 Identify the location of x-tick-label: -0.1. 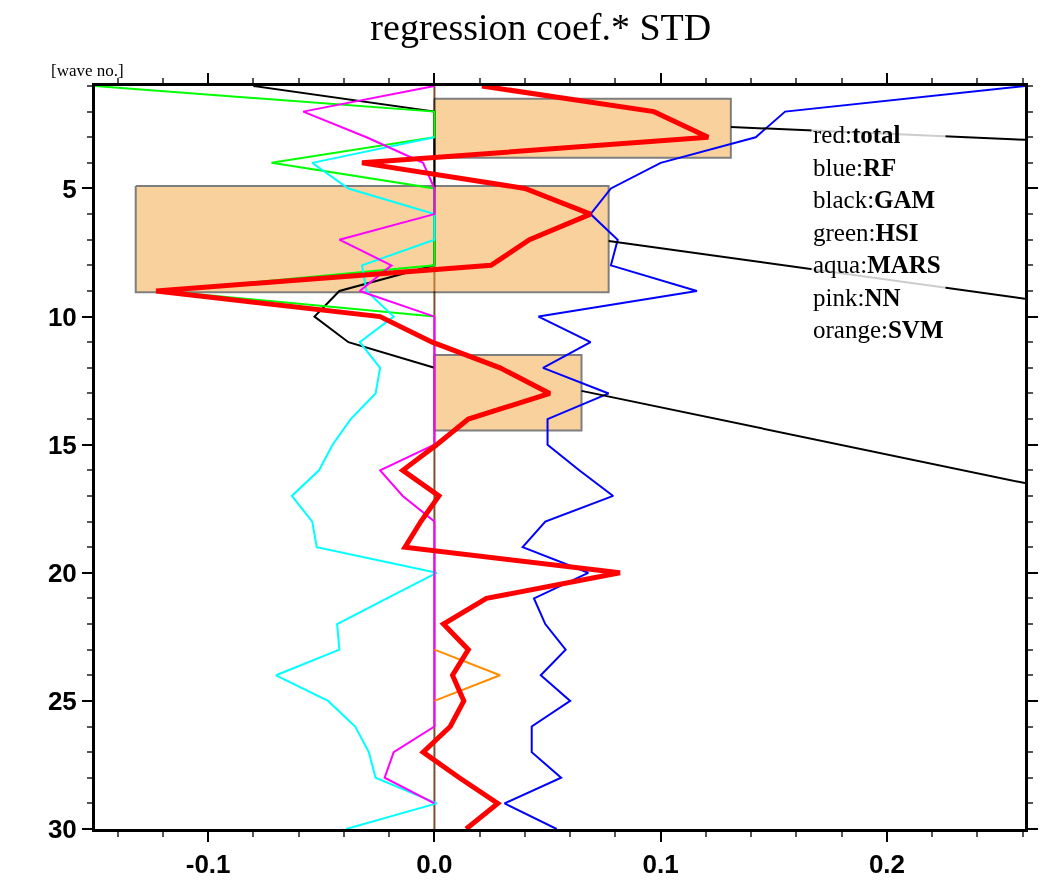
(208, 864).